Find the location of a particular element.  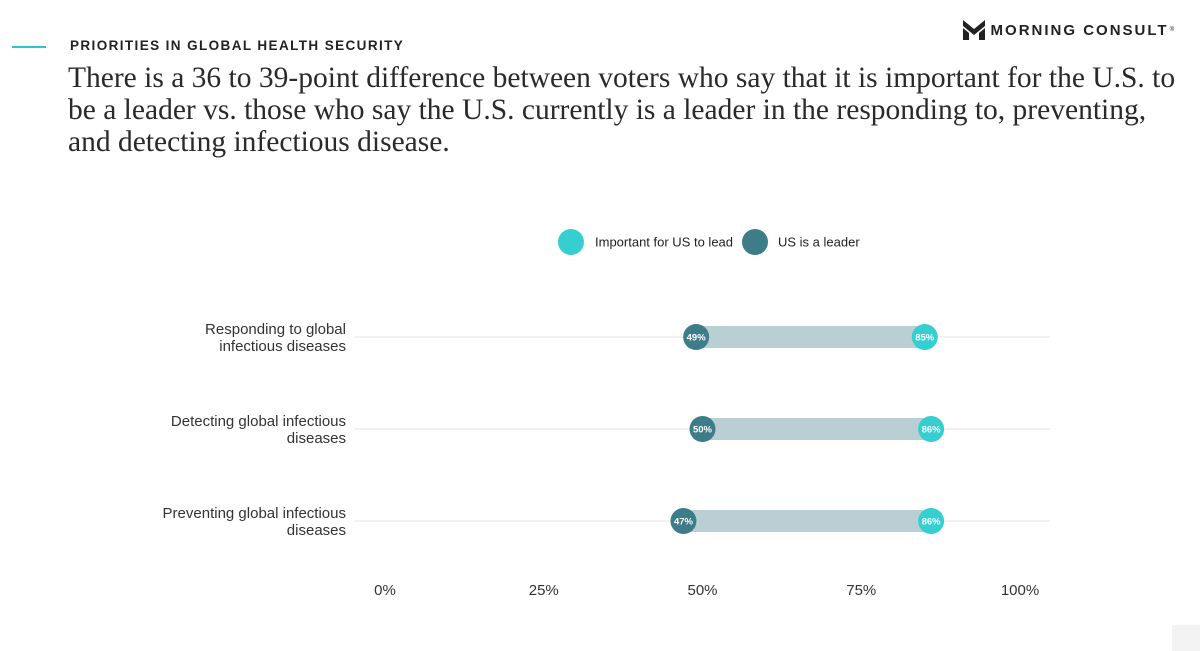

brand-logo: MORNING CONSULT ® is located at coordinates (1068, 30).